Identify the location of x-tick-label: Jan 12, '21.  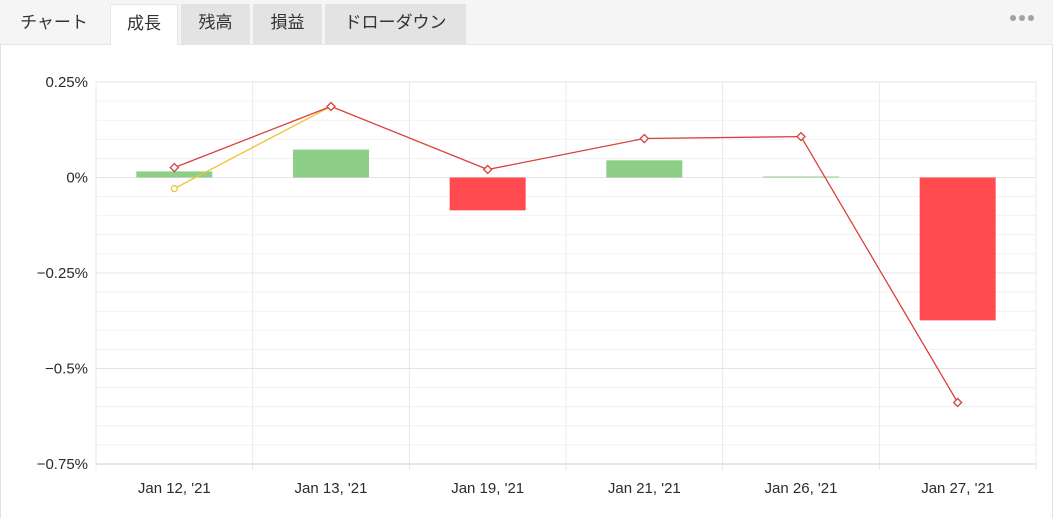
(174, 488).